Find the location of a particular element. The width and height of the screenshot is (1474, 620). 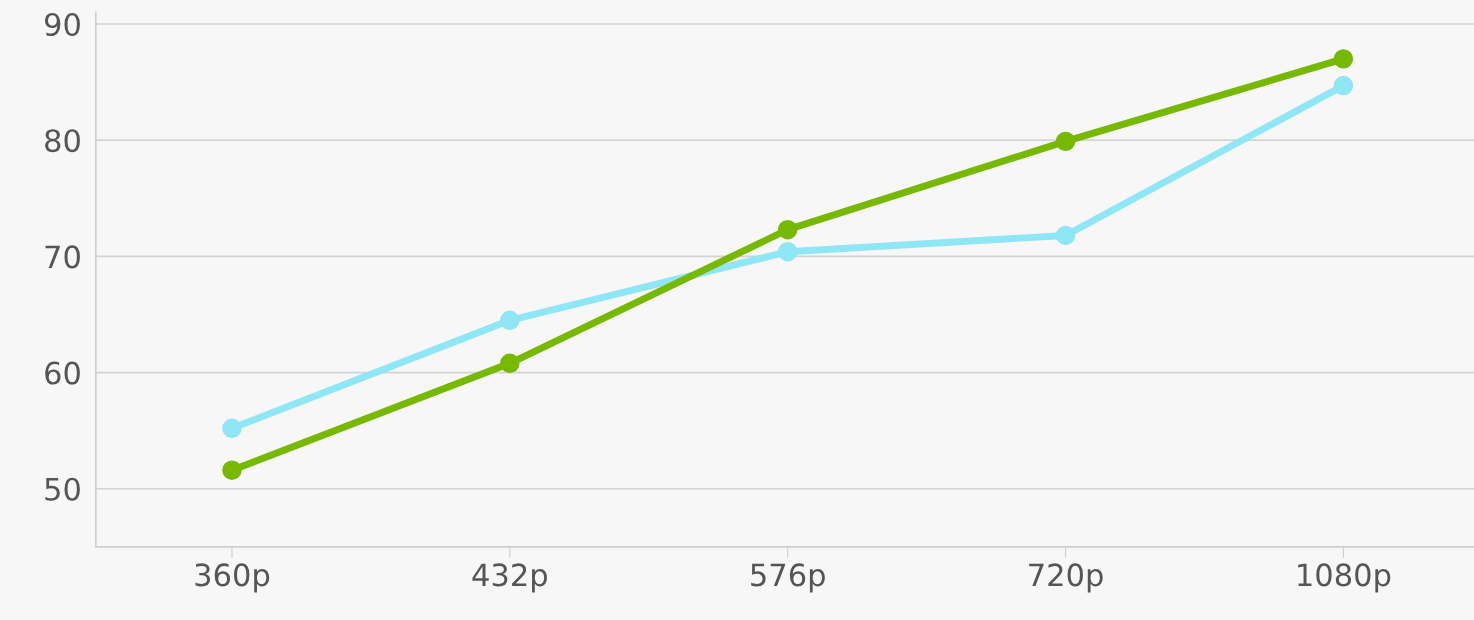

x-tick-label: 360p is located at coordinates (232, 578).